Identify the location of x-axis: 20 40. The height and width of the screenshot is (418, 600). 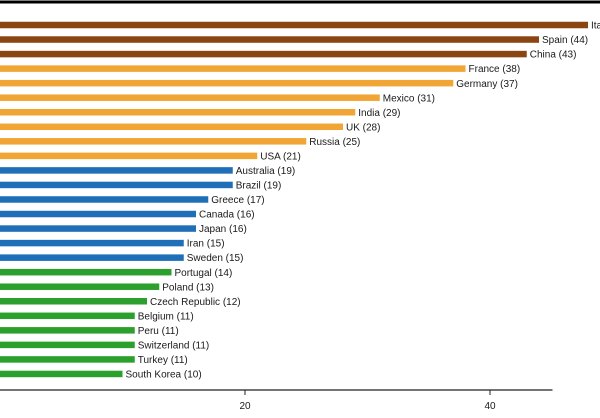
(276, 400).